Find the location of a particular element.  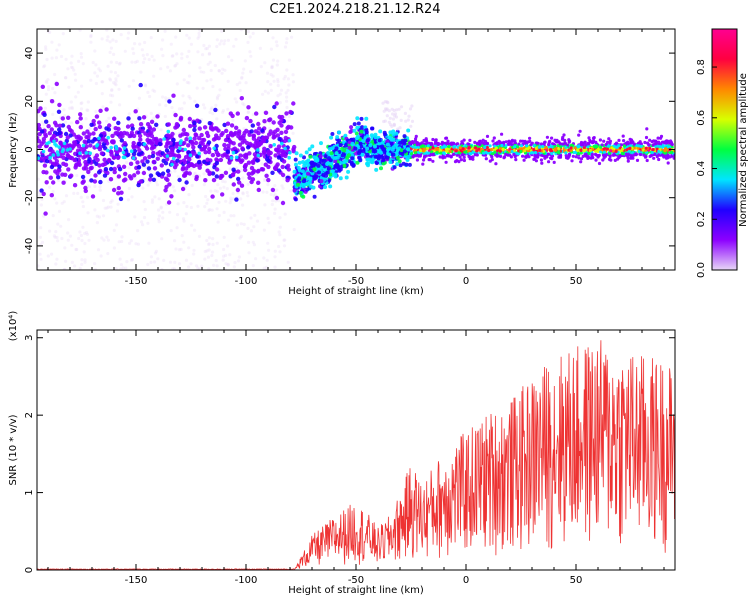

colorbar-gradient is located at coordinates (724, 149).